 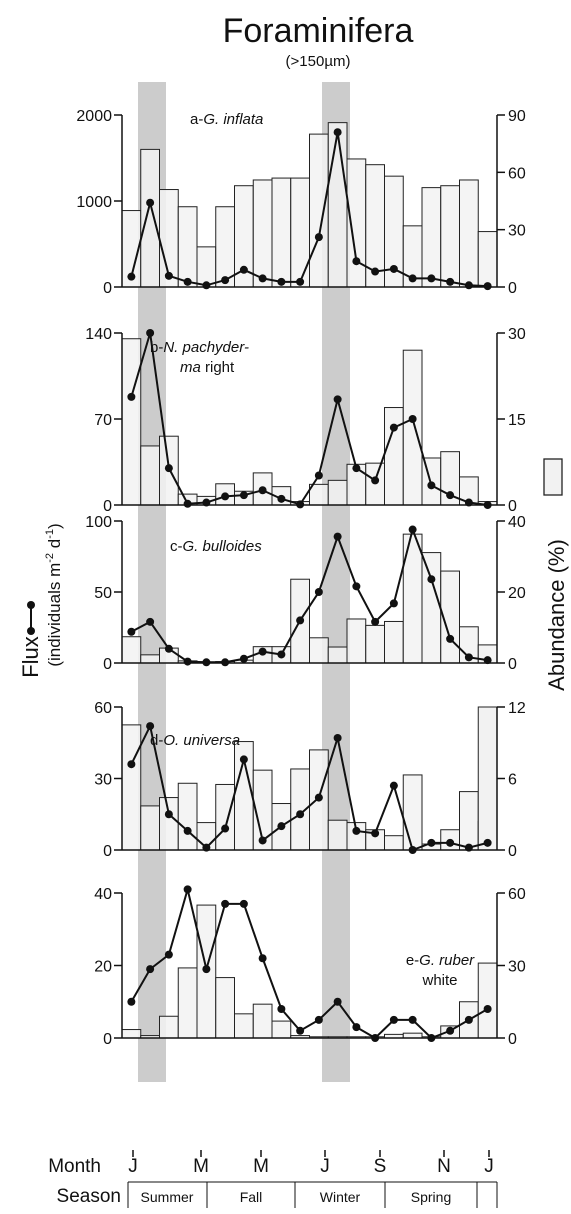 I want to click on left-axis-units-label: (individuals m-2 d-1), so click(x=54, y=594).